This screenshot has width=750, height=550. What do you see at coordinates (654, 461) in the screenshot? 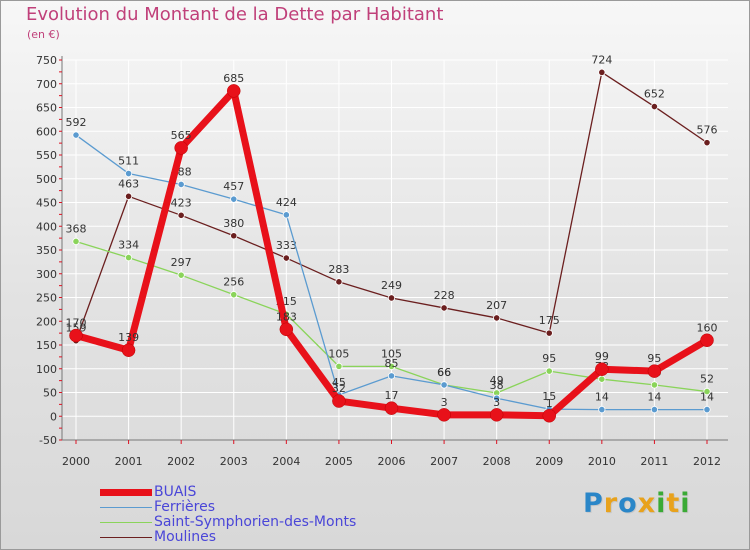
I see `x-tick-label: 2011` at bounding box center [654, 461].